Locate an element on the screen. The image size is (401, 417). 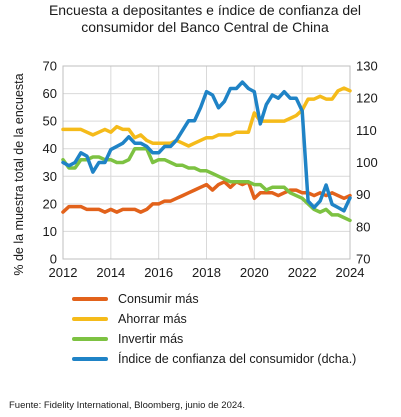
y-left-tick-label-2: 20 is located at coordinates (50, 203).